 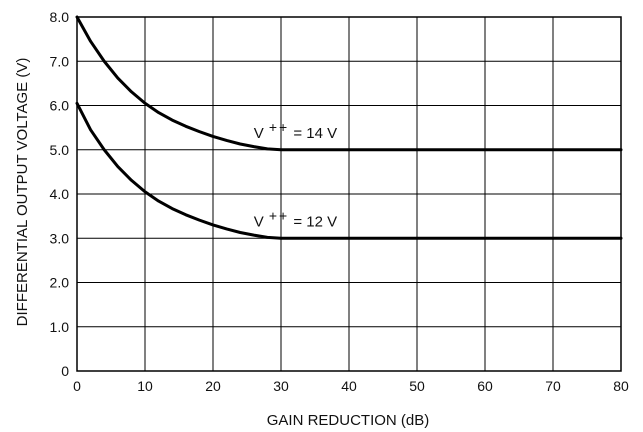 I want to click on x-tick-label: 10, so click(x=145, y=386).